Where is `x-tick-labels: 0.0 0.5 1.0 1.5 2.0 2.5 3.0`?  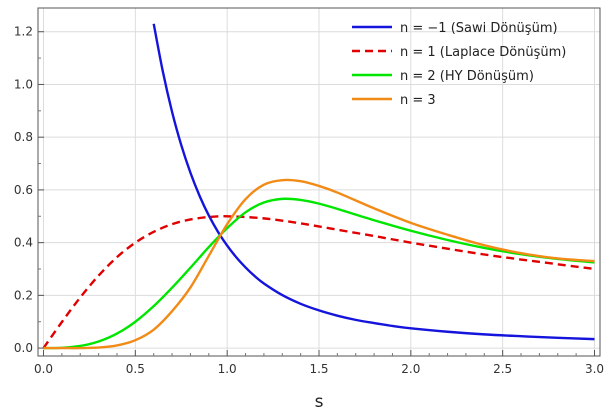 x-tick-labels: 0.0 0.5 1.0 1.5 2.0 2.5 3.0 is located at coordinates (319, 369).